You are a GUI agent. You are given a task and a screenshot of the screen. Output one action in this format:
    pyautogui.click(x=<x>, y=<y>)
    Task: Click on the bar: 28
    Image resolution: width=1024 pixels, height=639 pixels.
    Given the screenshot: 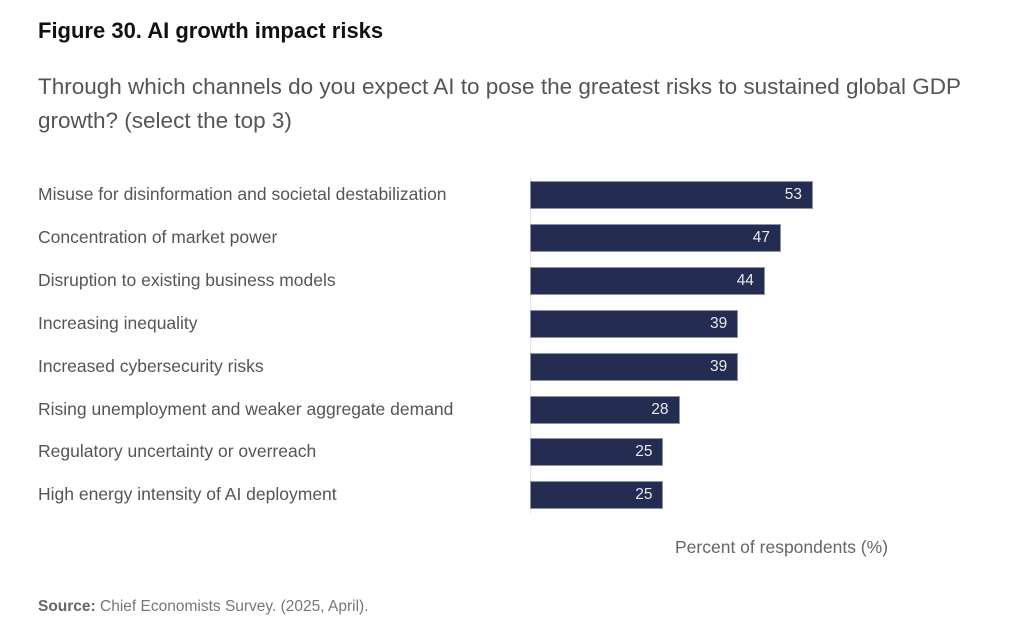 What is the action you would take?
    pyautogui.click(x=605, y=409)
    